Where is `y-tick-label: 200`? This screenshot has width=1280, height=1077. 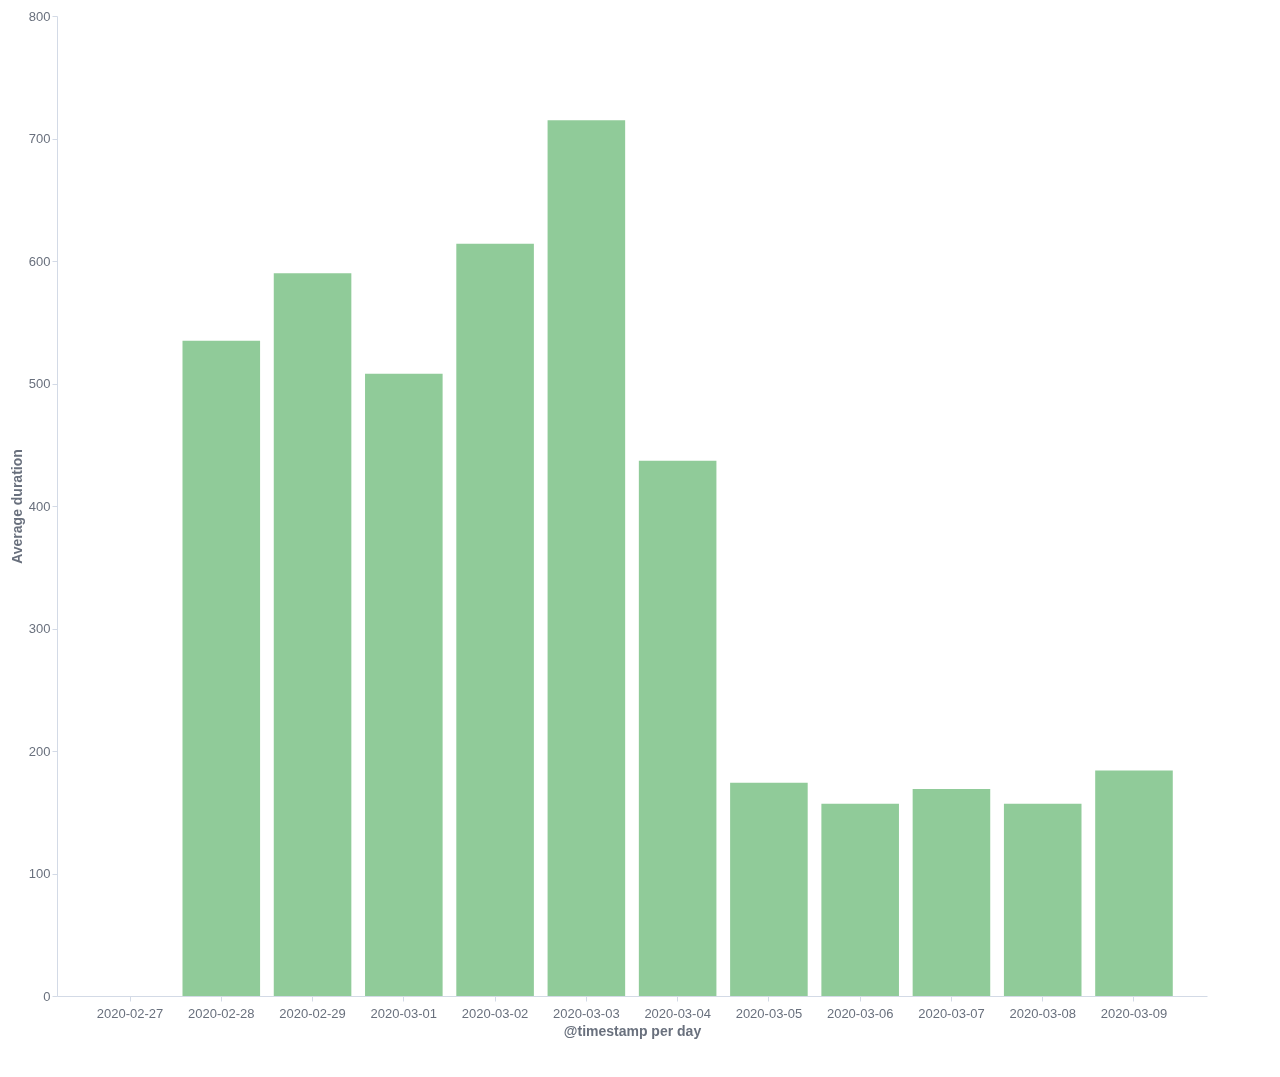
y-tick-label: 200 is located at coordinates (39, 751).